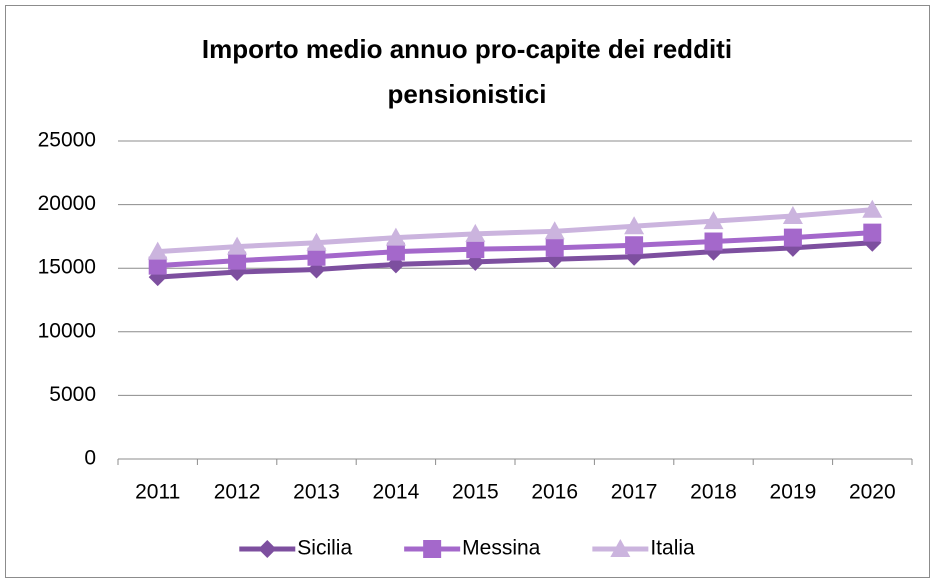  What do you see at coordinates (672, 548) in the screenshot?
I see `legend-label: Italia` at bounding box center [672, 548].